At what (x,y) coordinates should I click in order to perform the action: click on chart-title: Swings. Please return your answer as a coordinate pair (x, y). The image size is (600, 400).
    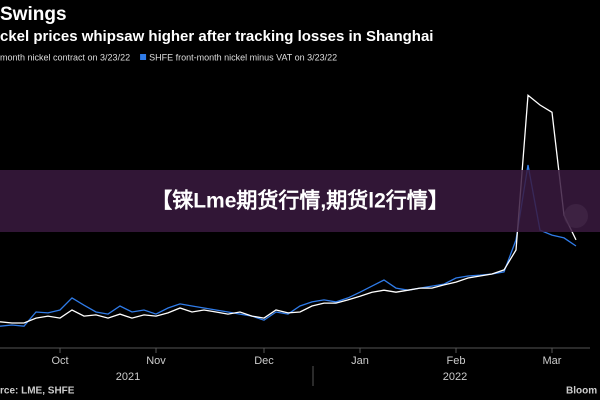
    Looking at the image, I should click on (33, 14).